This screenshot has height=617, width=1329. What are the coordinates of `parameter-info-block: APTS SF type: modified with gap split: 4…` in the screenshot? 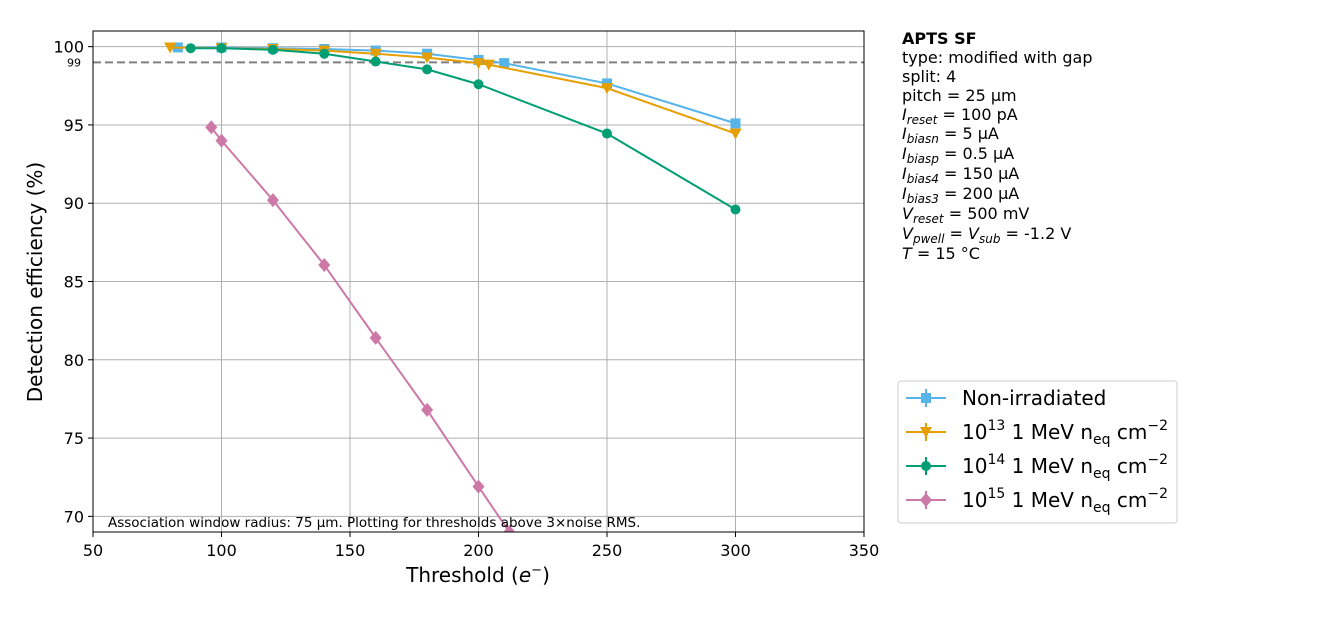 It's located at (997, 146).